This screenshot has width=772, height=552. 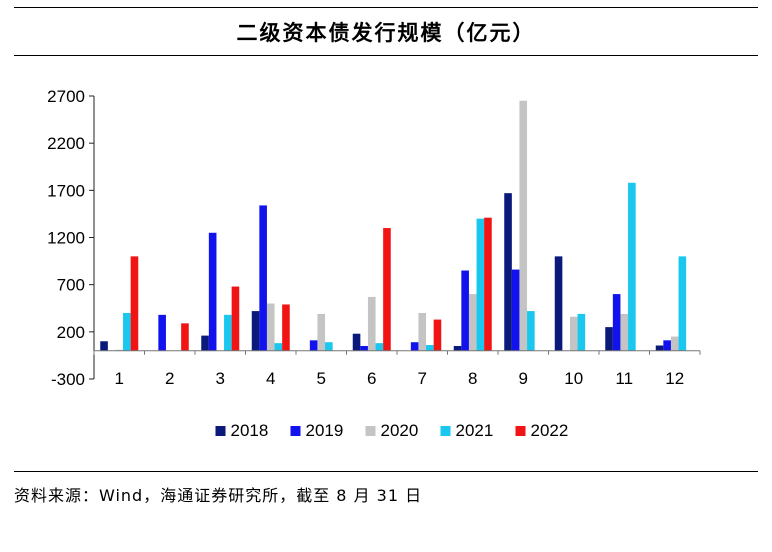 I want to click on legend-label-2018: 2018, so click(x=250, y=430).